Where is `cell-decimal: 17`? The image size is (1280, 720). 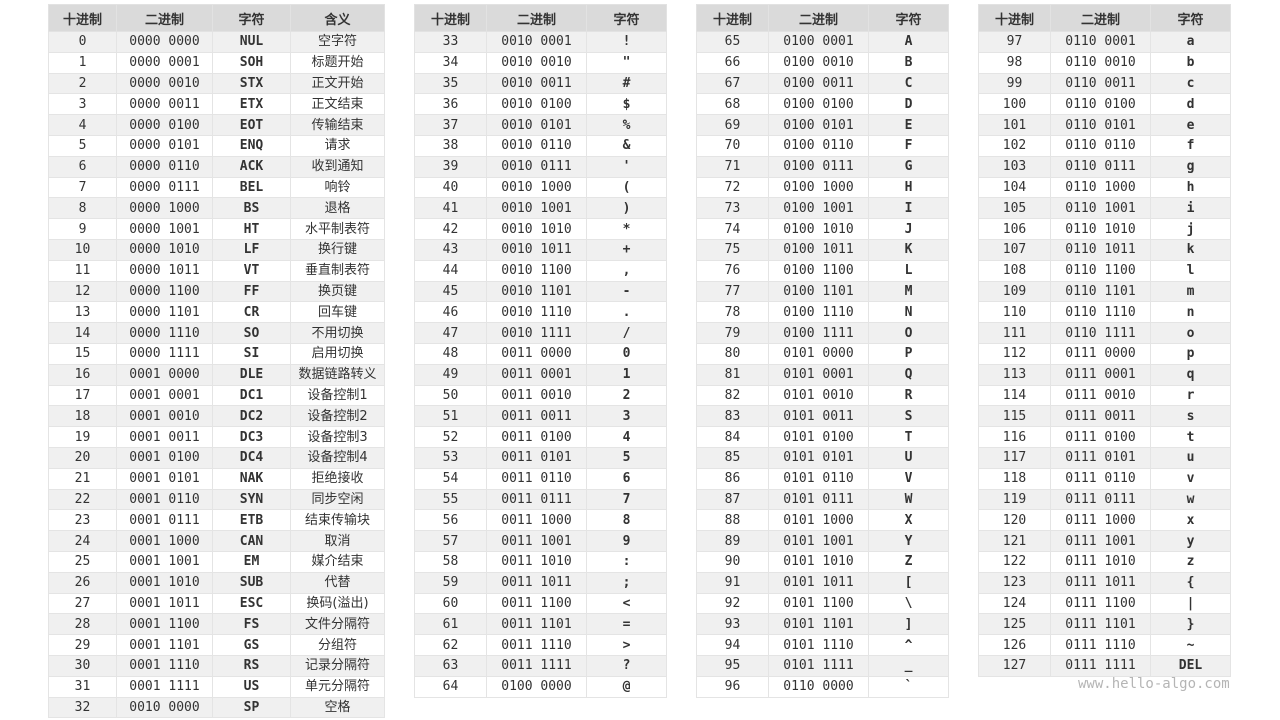
cell-decimal: 17 is located at coordinates (82, 395).